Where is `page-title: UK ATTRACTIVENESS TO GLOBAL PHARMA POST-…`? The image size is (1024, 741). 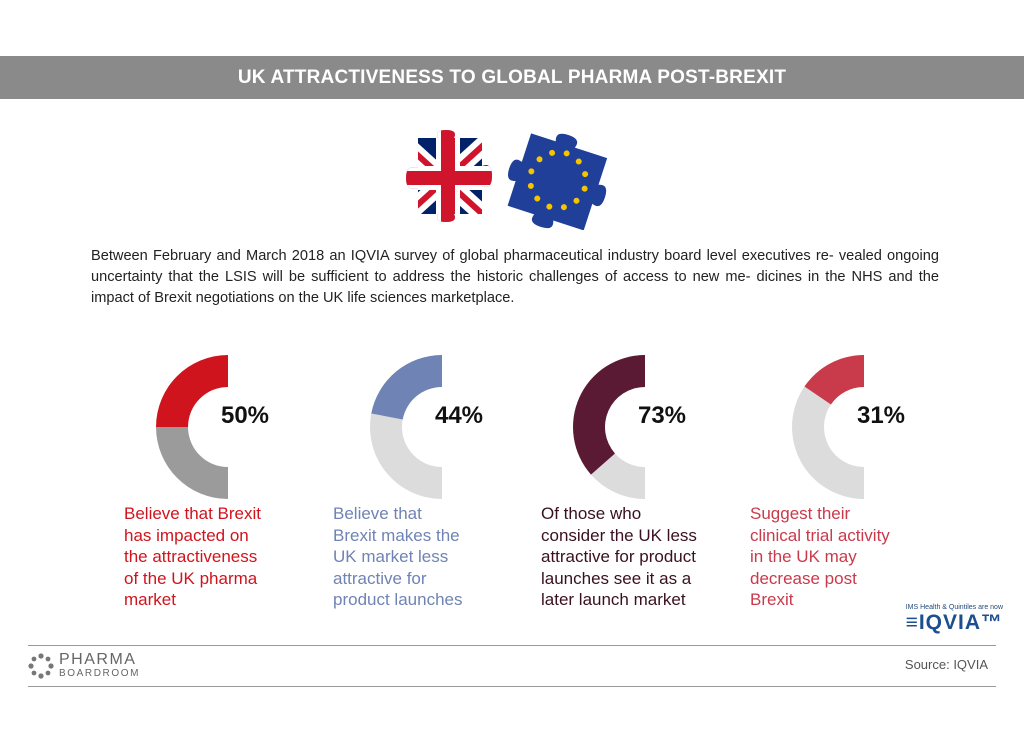 page-title: UK ATTRACTIVENESS TO GLOBAL PHARMA POST-… is located at coordinates (512, 77).